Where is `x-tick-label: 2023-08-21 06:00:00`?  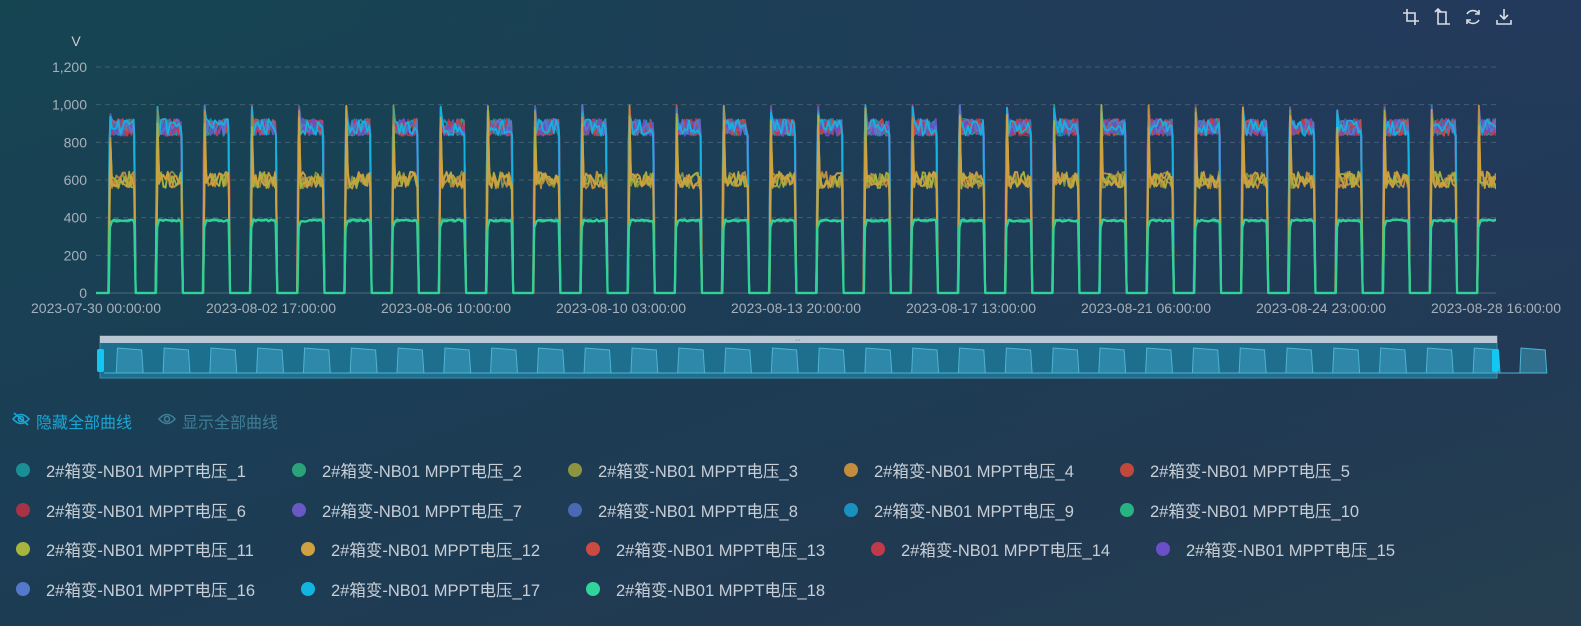 x-tick-label: 2023-08-21 06:00:00 is located at coordinates (1146, 308).